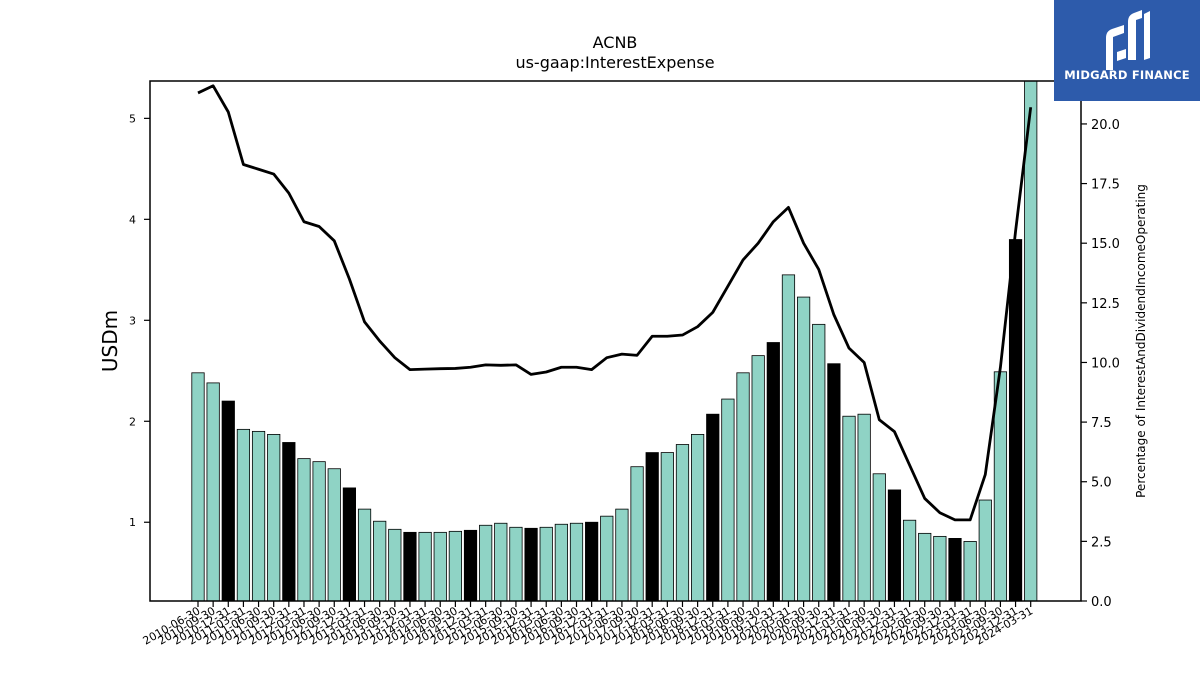 The width and height of the screenshot is (1200, 675). I want to click on y2-tick-label: 2.5, so click(1101, 542).